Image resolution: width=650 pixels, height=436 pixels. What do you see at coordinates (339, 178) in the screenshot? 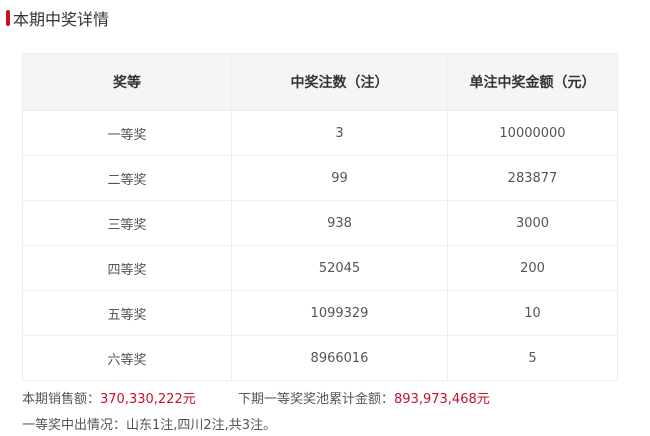
I see `win-count: 99` at bounding box center [339, 178].